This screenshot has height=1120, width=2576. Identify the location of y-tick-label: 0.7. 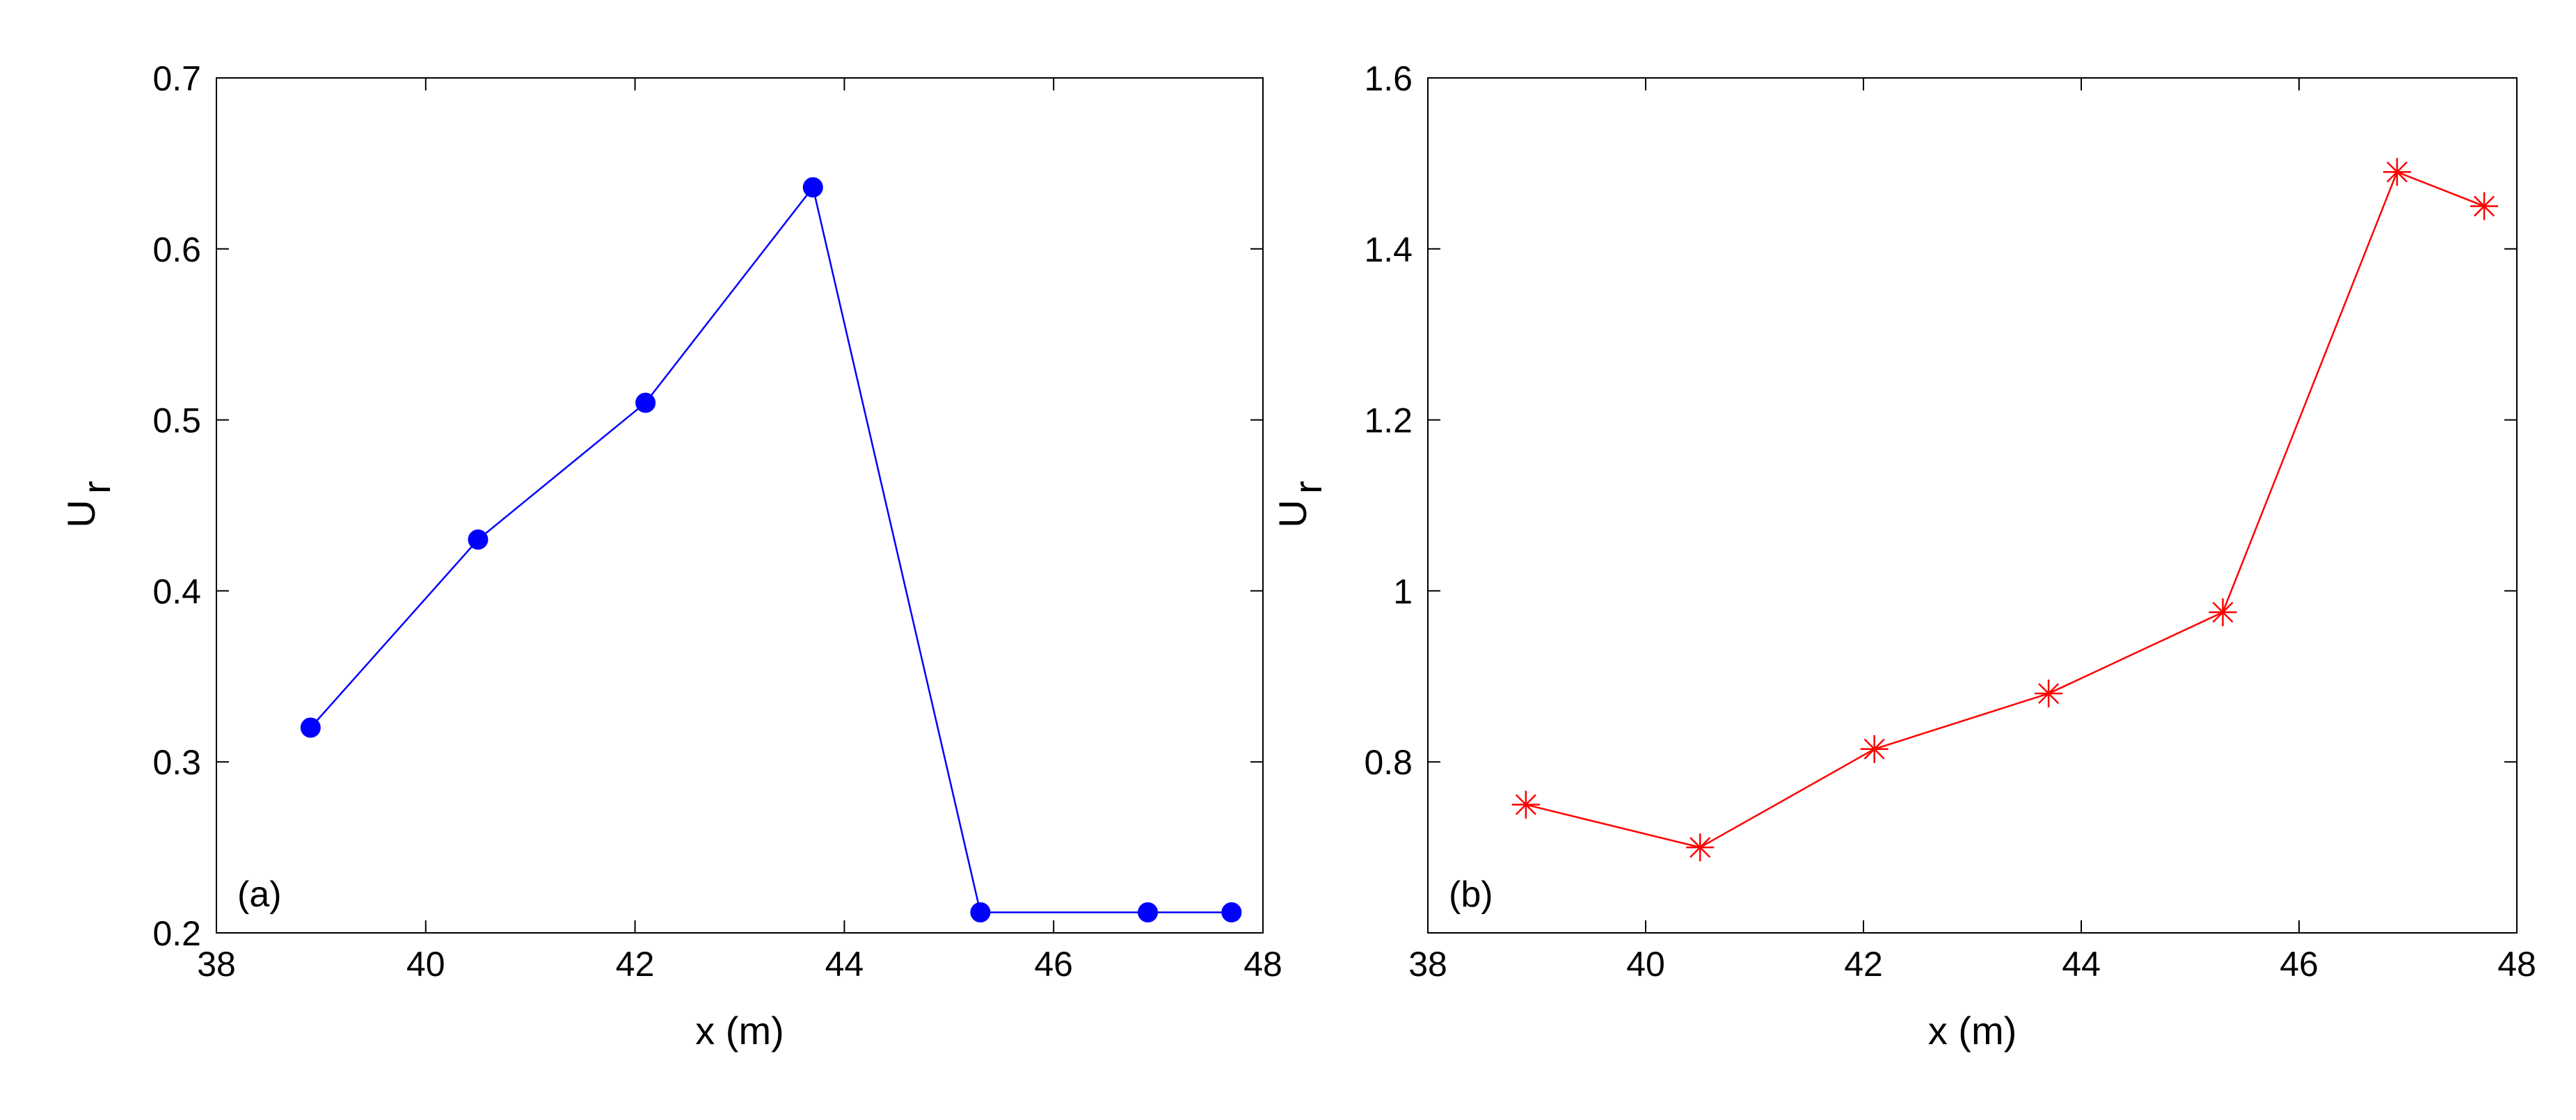
(176, 78).